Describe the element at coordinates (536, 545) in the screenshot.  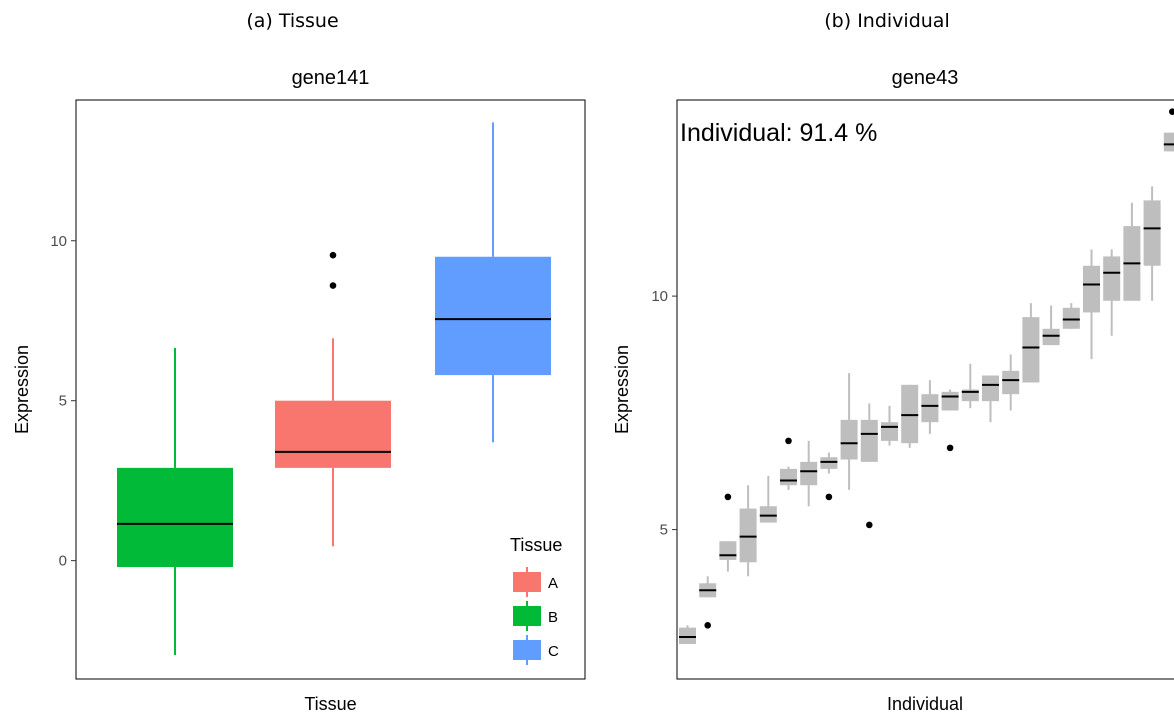
I see `legend-title: Tissue` at that location.